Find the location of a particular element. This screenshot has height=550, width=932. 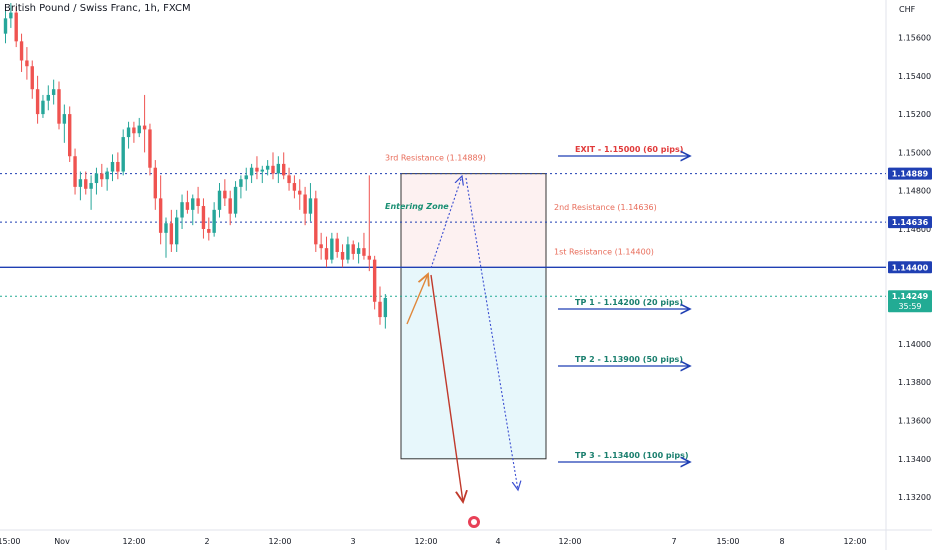

projected-path-down is located at coordinates (491, 333).